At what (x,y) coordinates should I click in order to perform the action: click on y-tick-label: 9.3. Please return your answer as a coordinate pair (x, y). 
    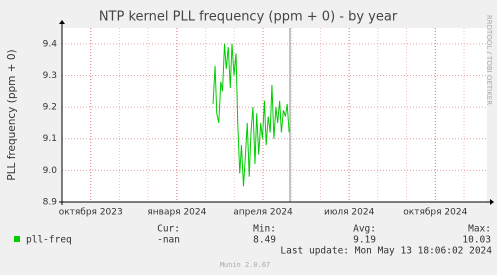
    Looking at the image, I should click on (50, 76).